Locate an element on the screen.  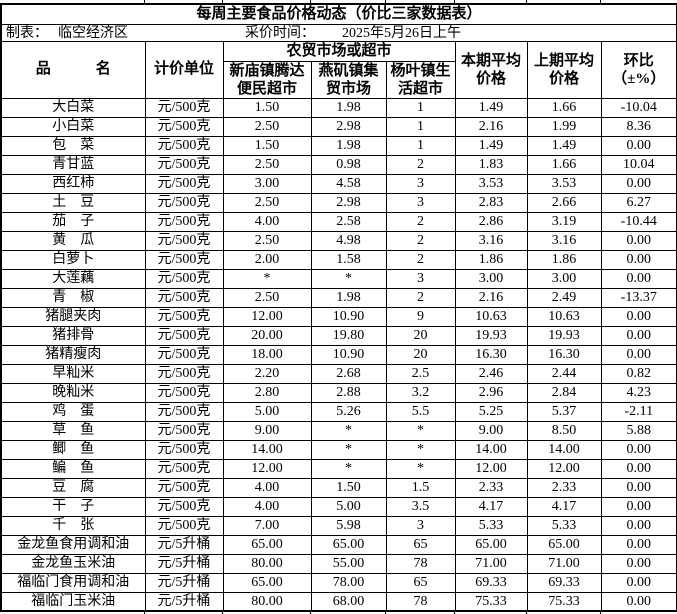
current-avg-cell: 2.96 is located at coordinates (491, 392).